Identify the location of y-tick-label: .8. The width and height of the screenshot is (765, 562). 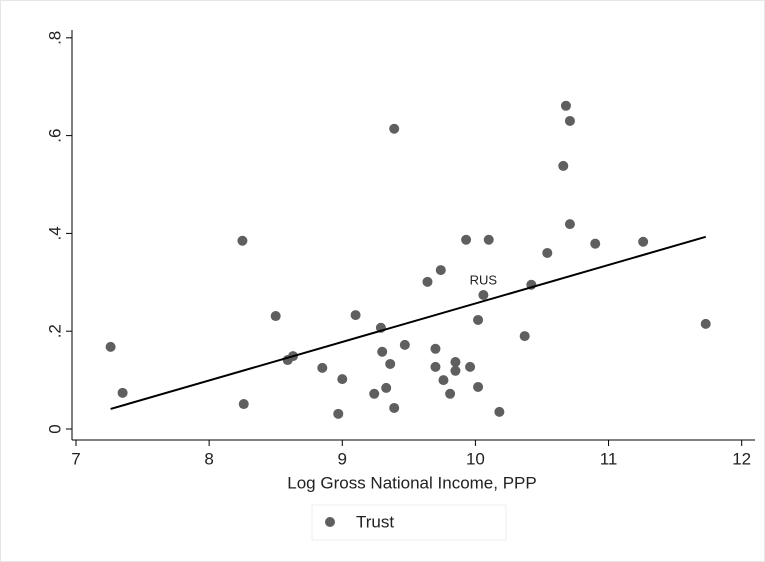
(54, 38).